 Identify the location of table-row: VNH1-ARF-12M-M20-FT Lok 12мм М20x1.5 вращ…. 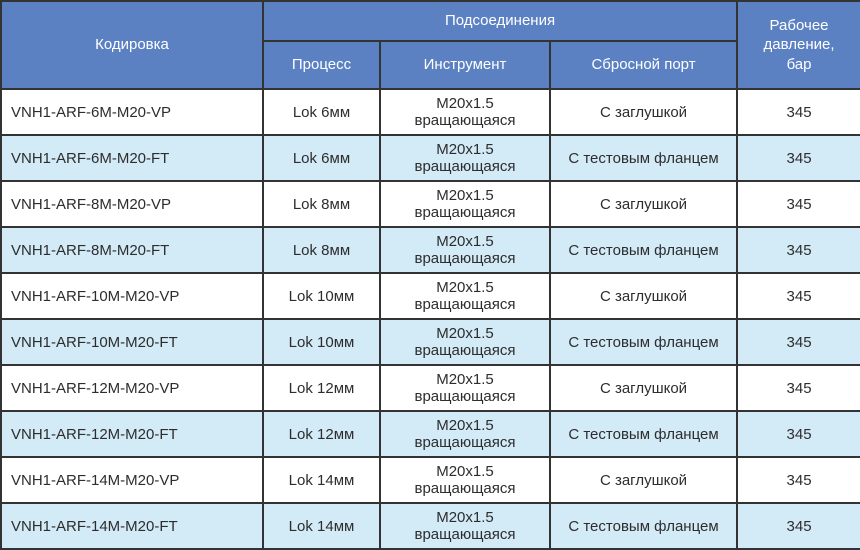
(430, 434).